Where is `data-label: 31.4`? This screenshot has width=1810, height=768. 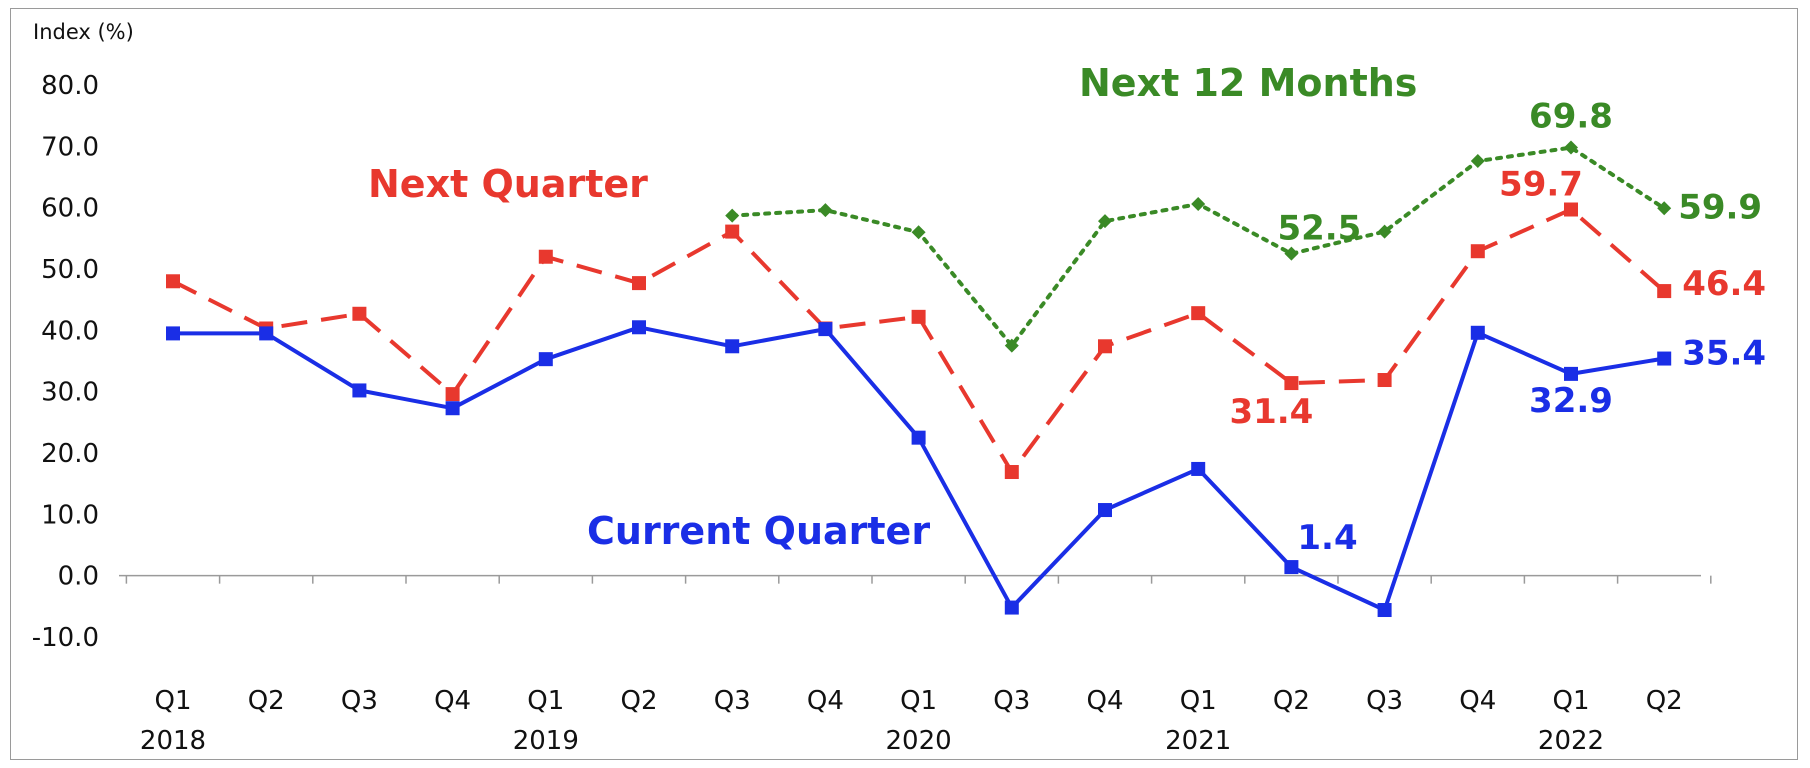 data-label: 31.4 is located at coordinates (1271, 412).